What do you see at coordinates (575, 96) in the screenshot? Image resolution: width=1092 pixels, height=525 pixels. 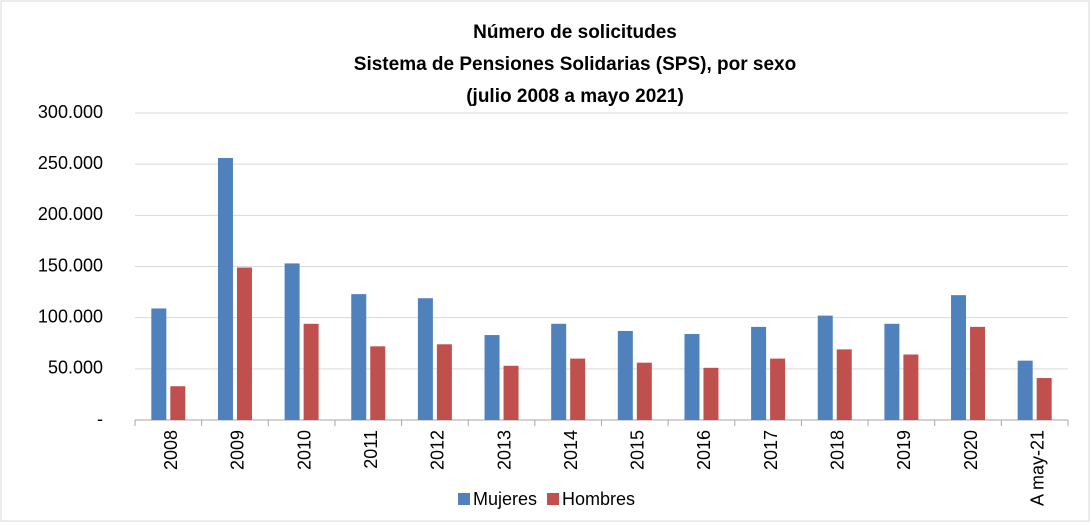 I see `chart-title: (julio 2008 a mayo 2021)` at bounding box center [575, 96].